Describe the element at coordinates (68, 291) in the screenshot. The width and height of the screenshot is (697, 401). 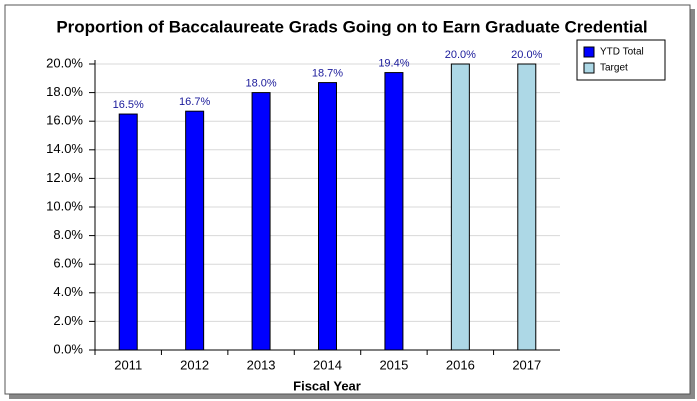
I see `y-tick-label: 4.0%` at that location.